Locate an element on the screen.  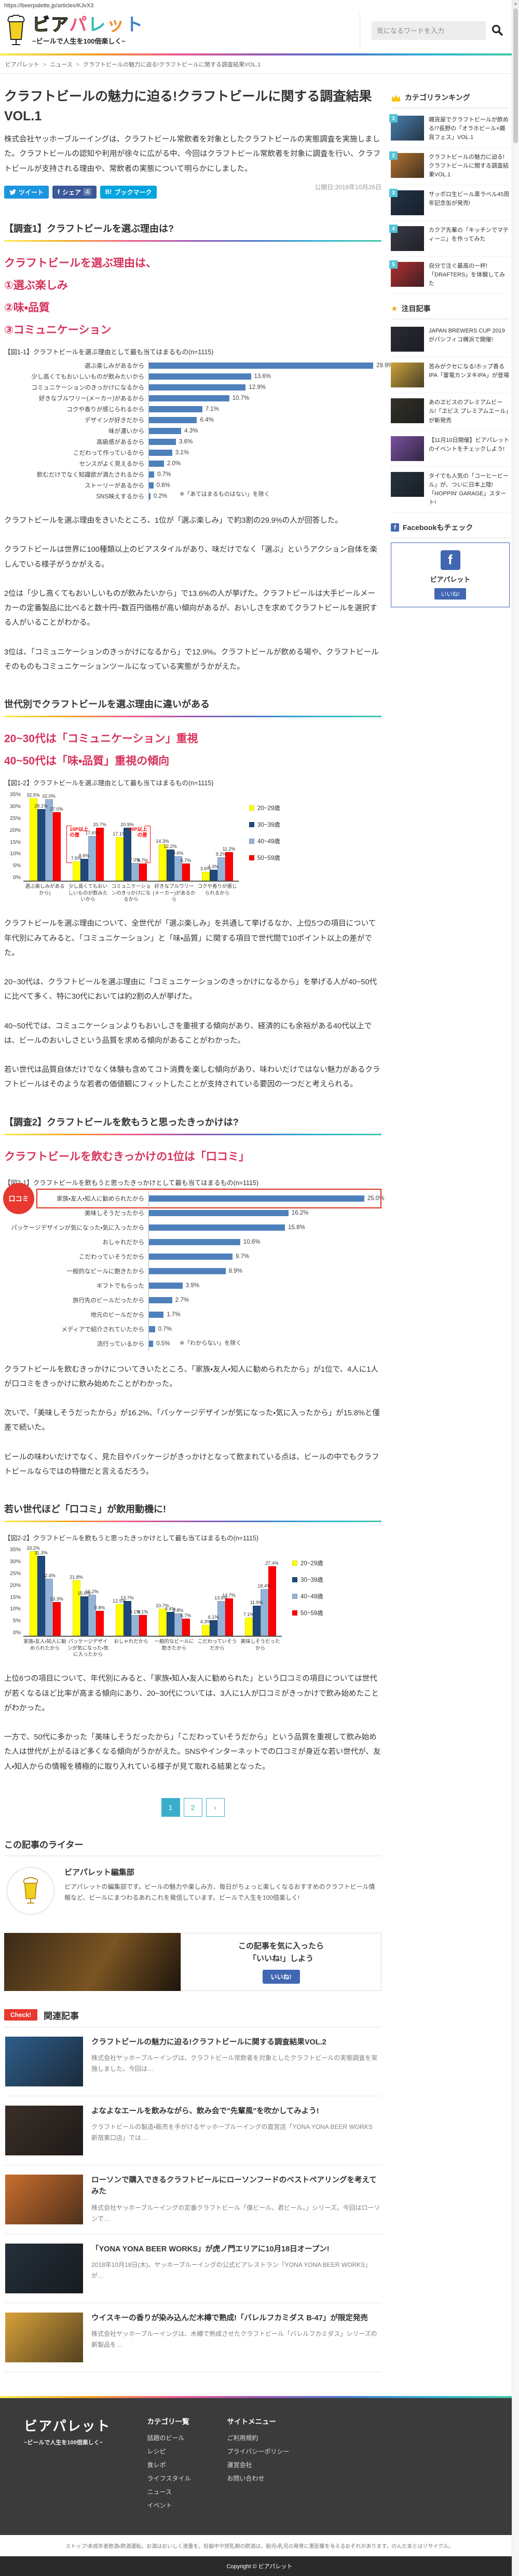
word-of-mouth-badge: 口コミ is located at coordinates (18, 1198).